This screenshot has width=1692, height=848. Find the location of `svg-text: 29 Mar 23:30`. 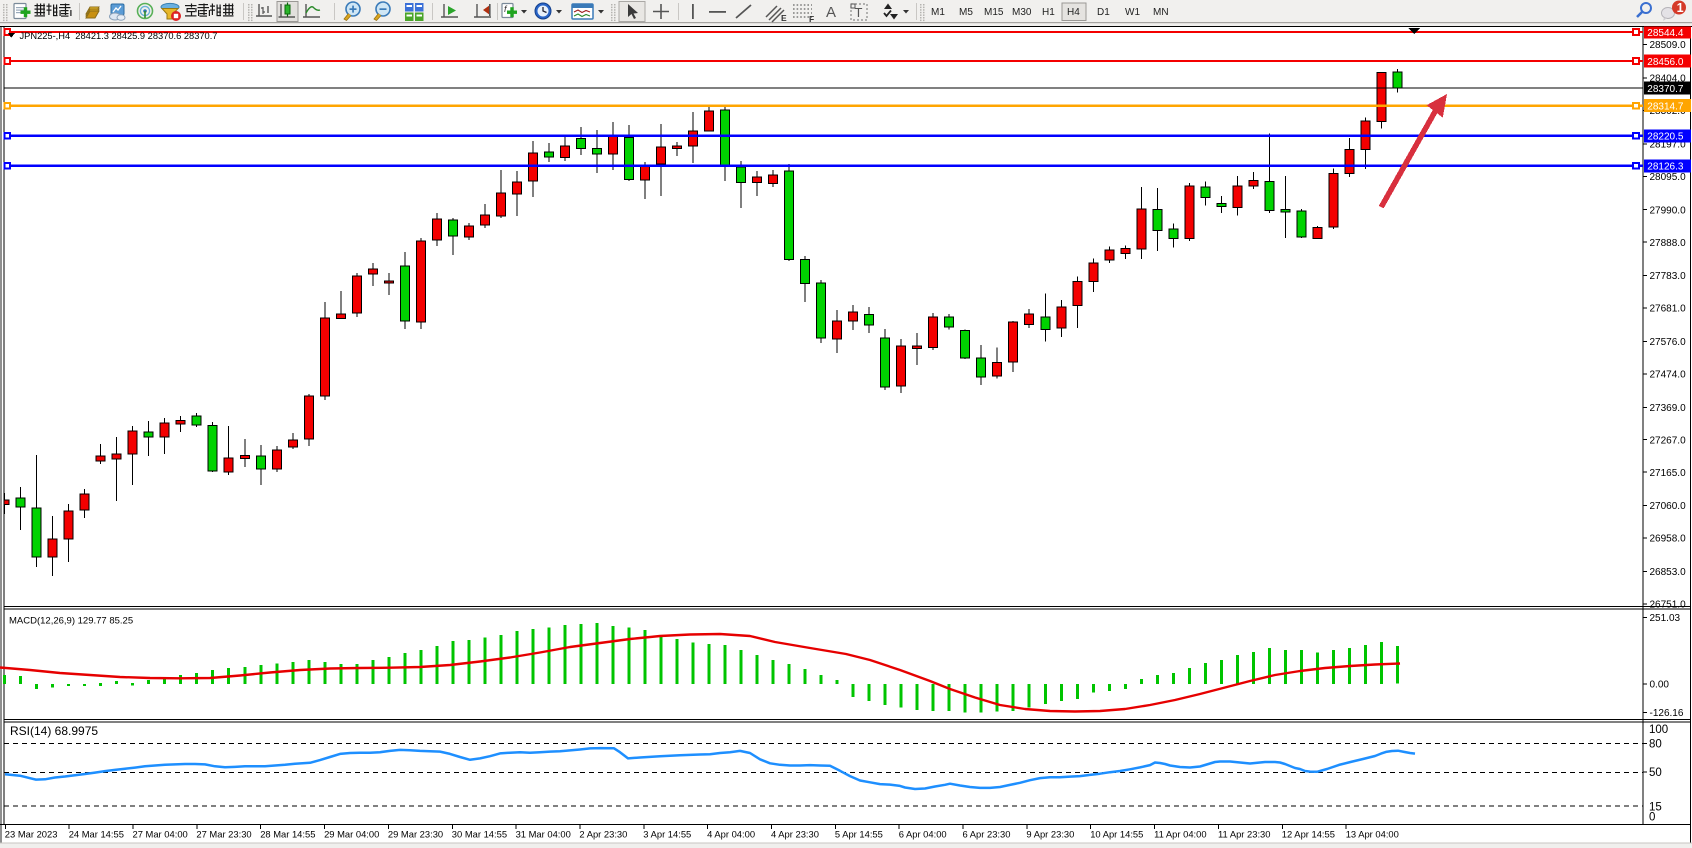

svg-text: 29 Mar 23:30 is located at coordinates (415, 834).